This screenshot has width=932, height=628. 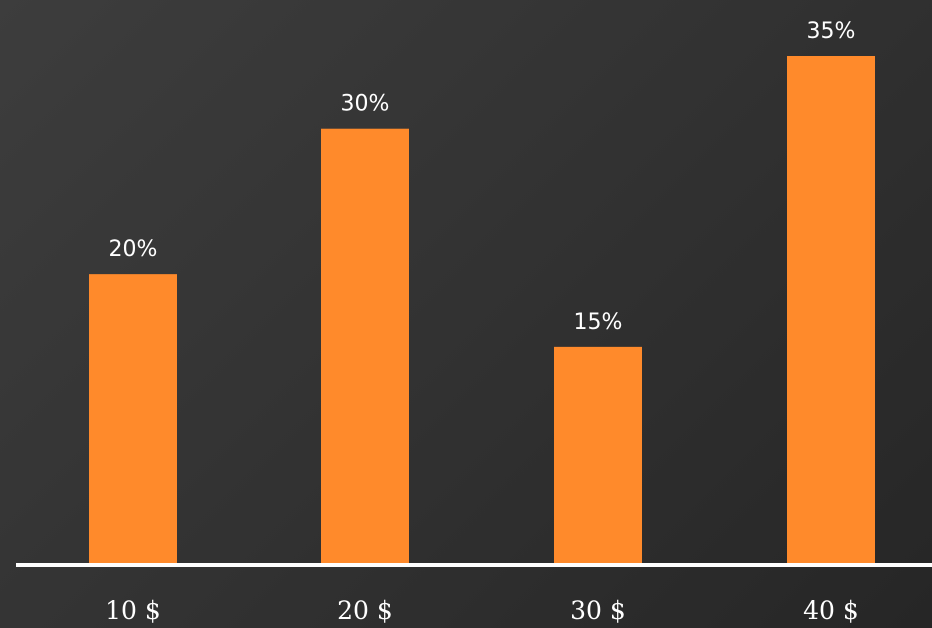 I want to click on category-label-2: 20 $, so click(x=365, y=610).